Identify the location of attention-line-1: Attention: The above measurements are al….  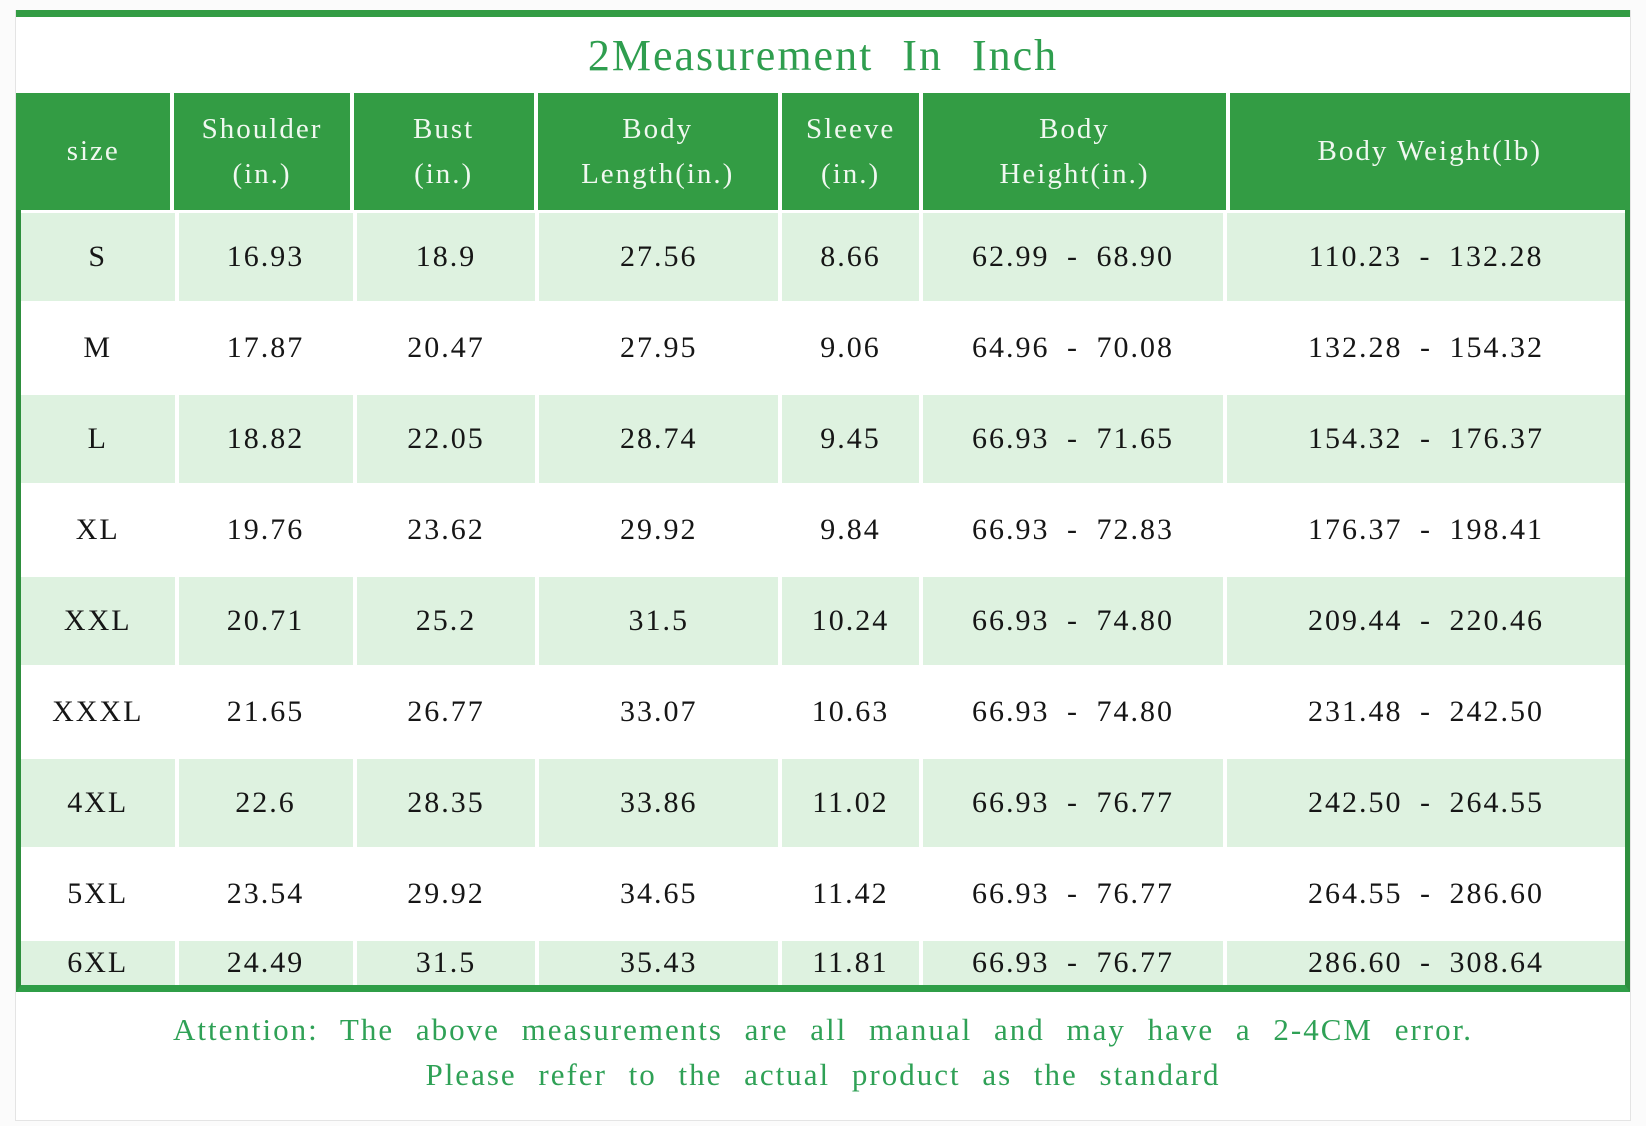
(822, 1029).